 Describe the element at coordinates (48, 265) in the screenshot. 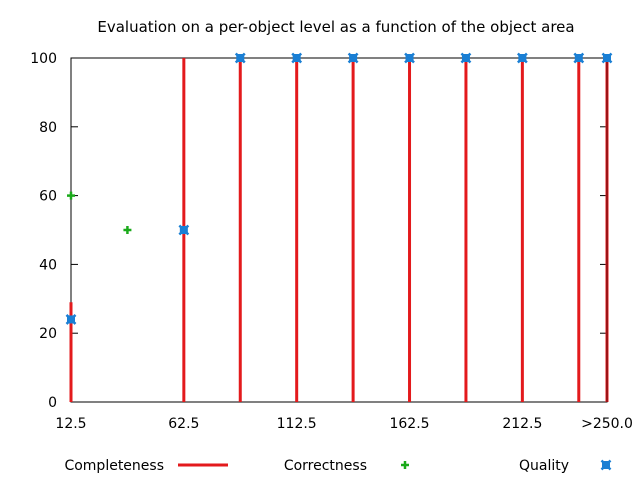

I see `y-tick-label: 40` at that location.